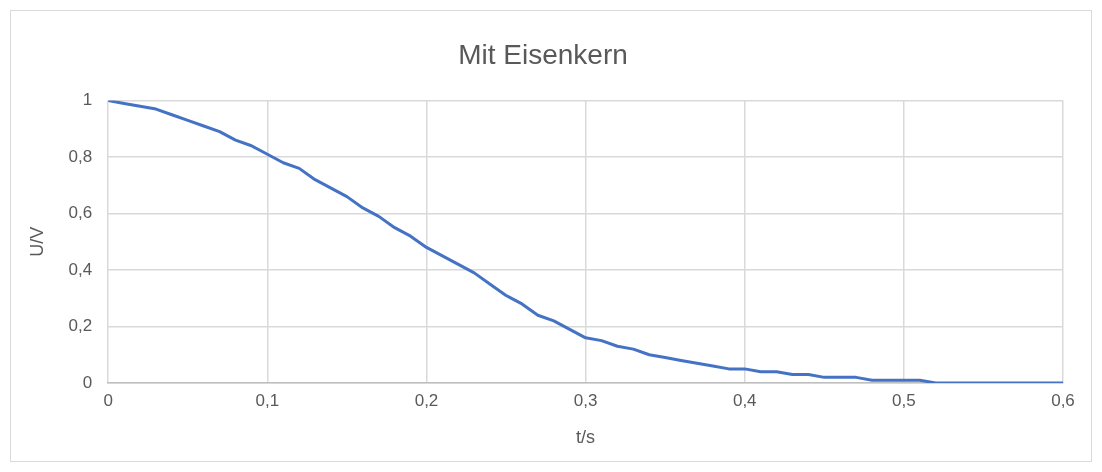 This screenshot has height=472, width=1102. I want to click on x-tick-label: 0, so click(108, 400).